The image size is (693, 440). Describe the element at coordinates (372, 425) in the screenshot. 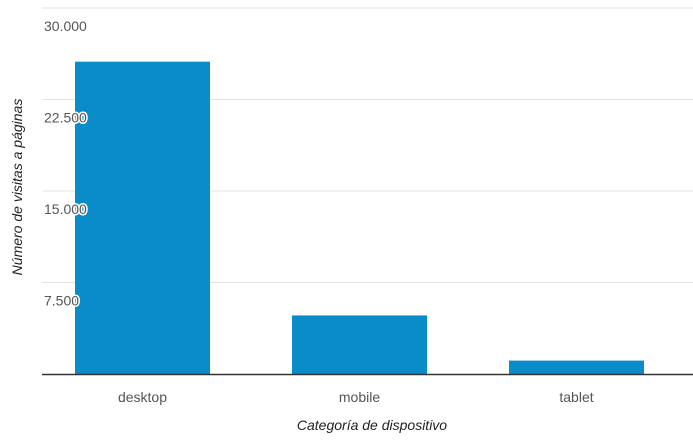

I see `x-axis-title: Categoría de dispositivo` at that location.